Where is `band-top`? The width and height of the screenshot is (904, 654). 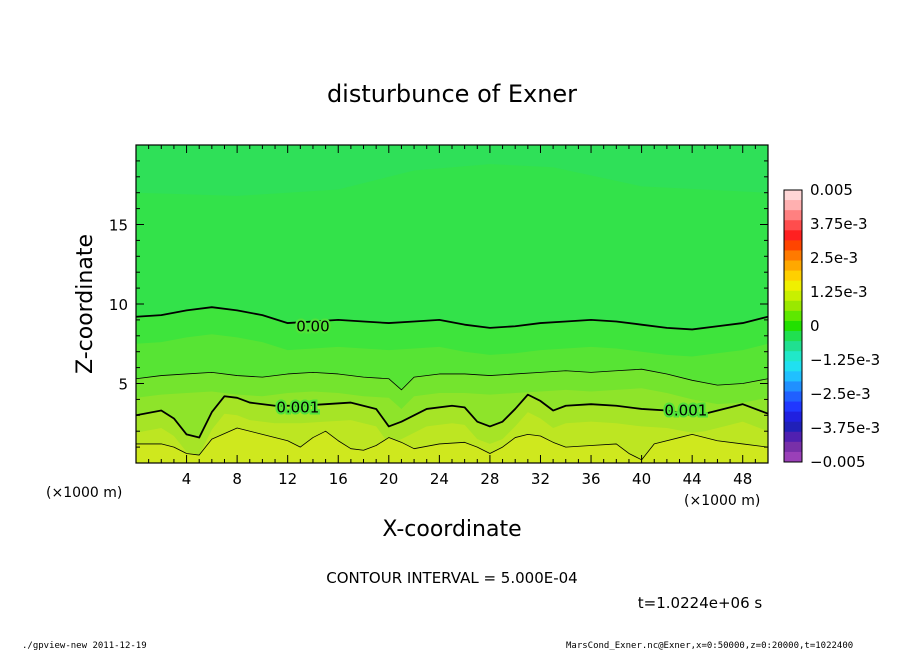 band-top is located at coordinates (452, 170).